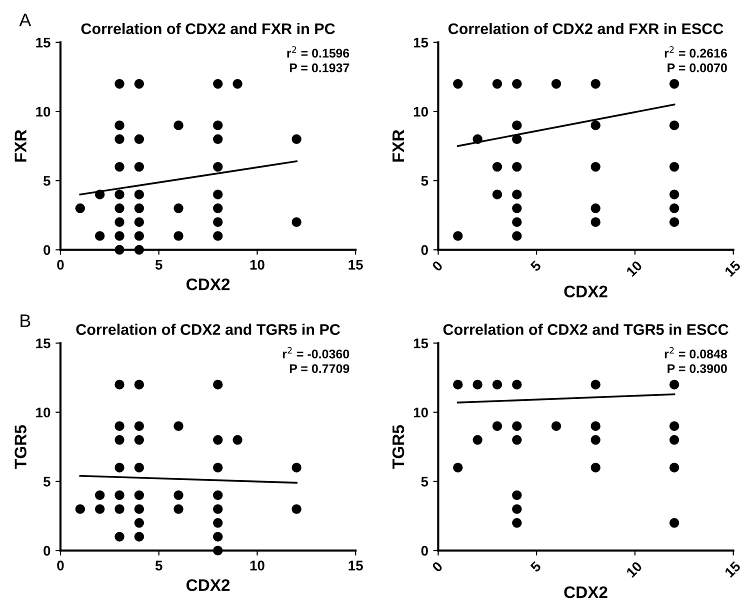 This screenshot has width=756, height=605. What do you see at coordinates (697, 369) in the screenshot?
I see `annotation: P = 0.3900` at bounding box center [697, 369].